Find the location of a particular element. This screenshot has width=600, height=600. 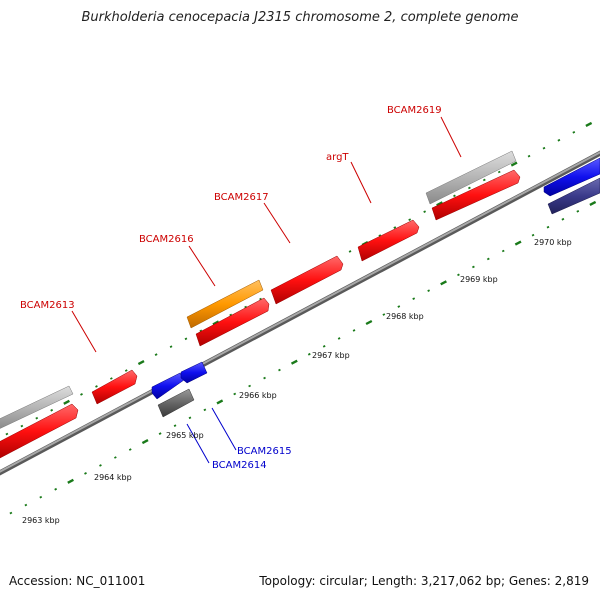

gene-label-bcam2615: BCAM2615 is located at coordinates (264, 451).